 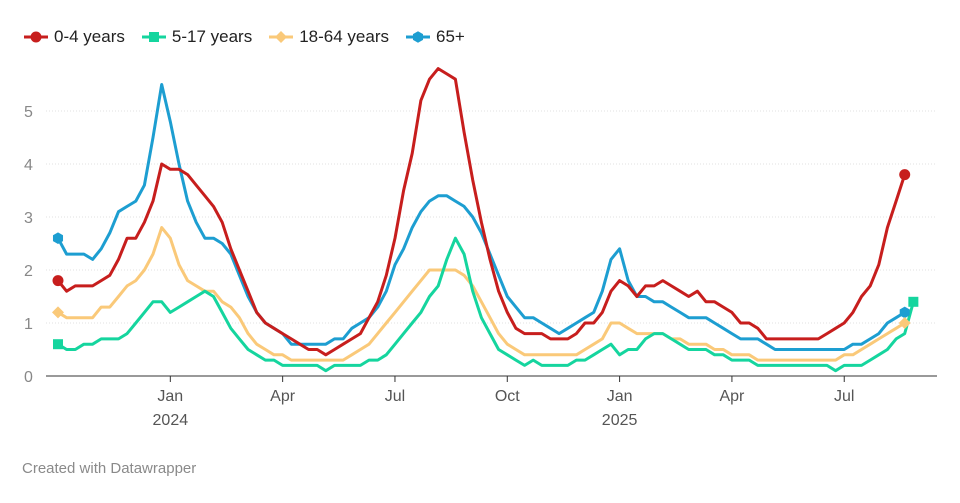 What do you see at coordinates (28, 218) in the screenshot?
I see `y-tick-label: 3` at bounding box center [28, 218].